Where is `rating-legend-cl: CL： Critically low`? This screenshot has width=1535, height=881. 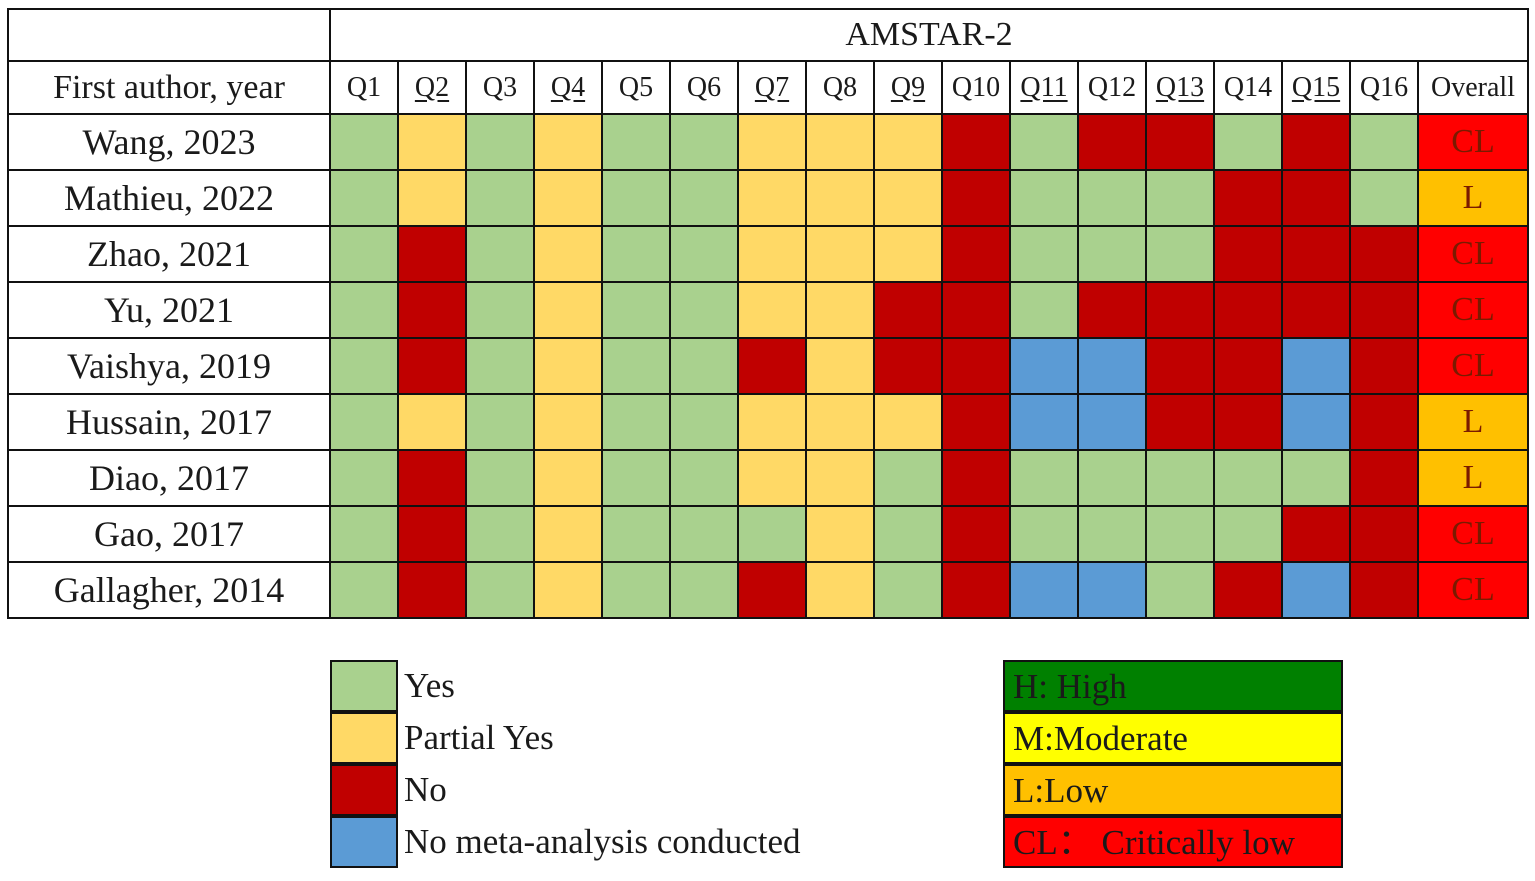
rating-legend-cl: CL： Critically low is located at coordinates (1173, 842).